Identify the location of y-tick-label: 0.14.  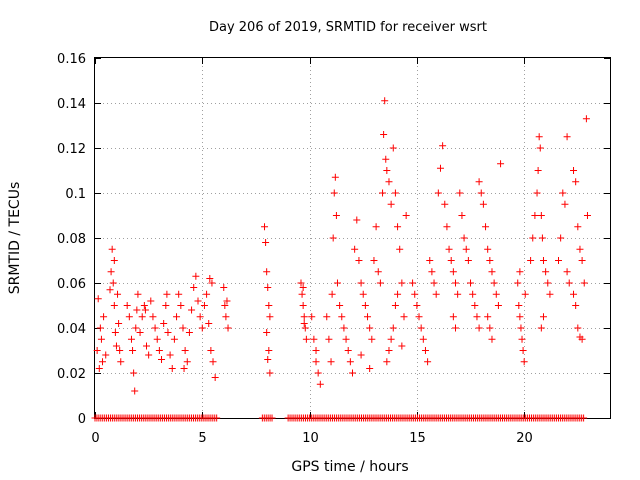
(71, 104).